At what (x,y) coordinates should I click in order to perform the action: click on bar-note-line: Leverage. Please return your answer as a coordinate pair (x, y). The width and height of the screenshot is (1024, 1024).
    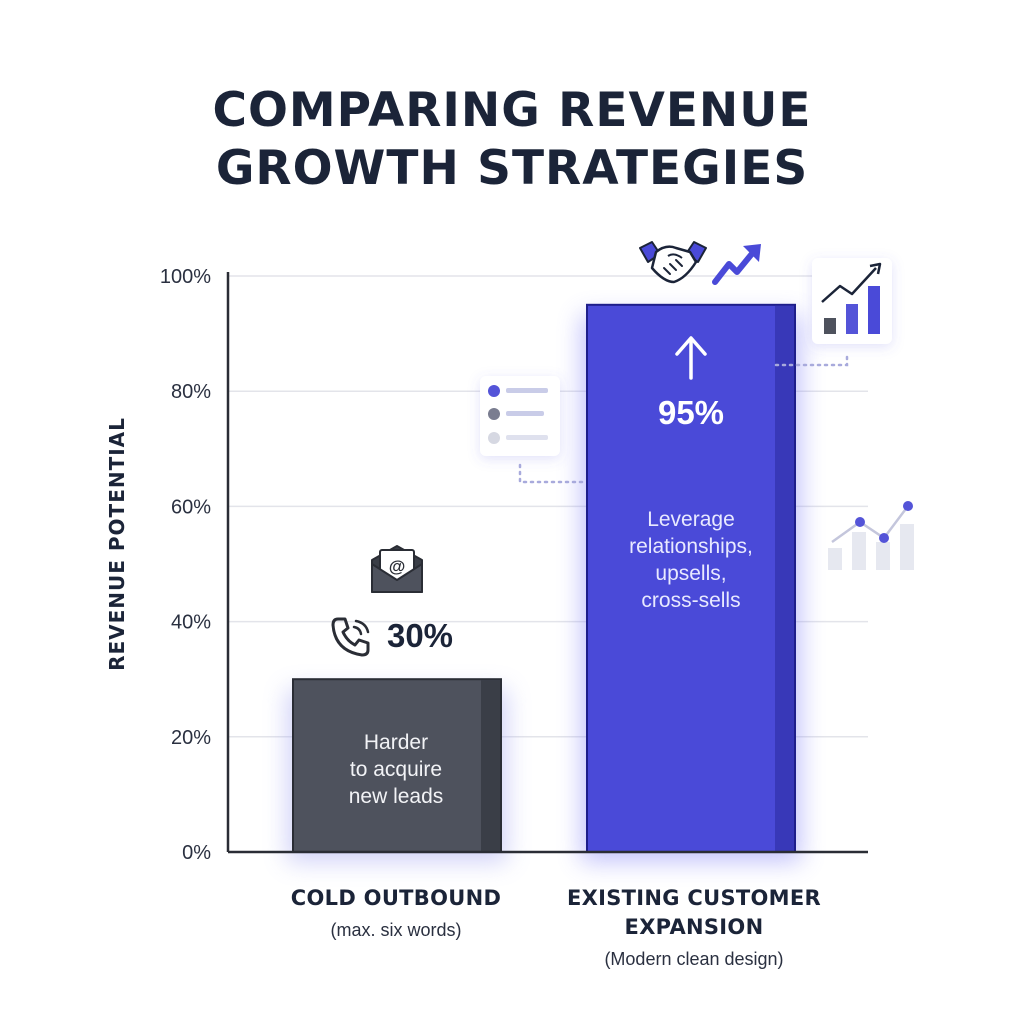
    Looking at the image, I should click on (691, 519).